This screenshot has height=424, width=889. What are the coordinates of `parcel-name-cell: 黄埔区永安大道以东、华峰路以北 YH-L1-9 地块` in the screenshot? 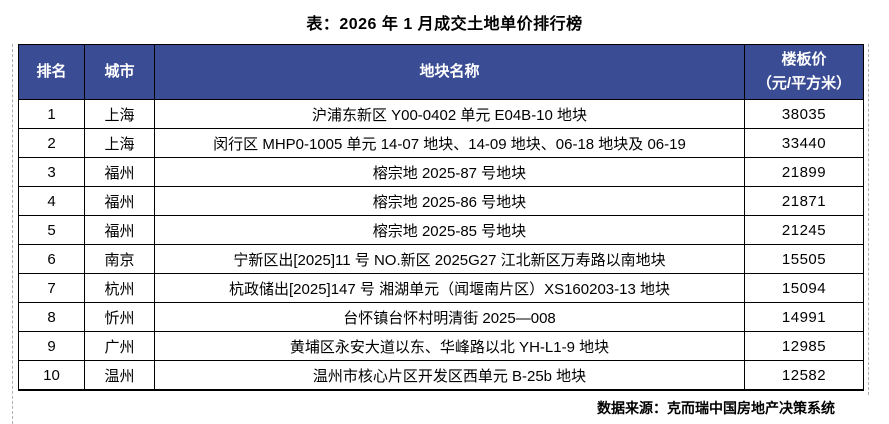 It's located at (449, 346).